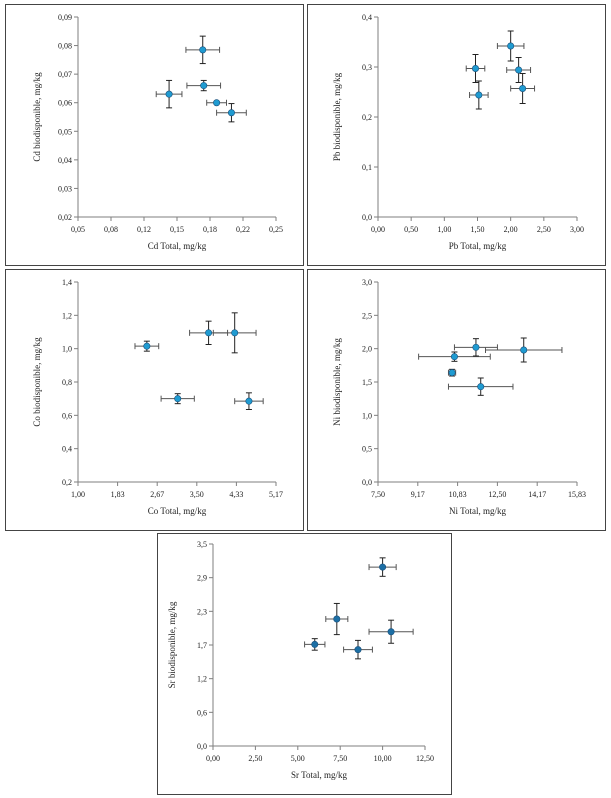 This screenshot has height=798, width=611. I want to click on x-tick-label: 0,25, so click(276, 229).